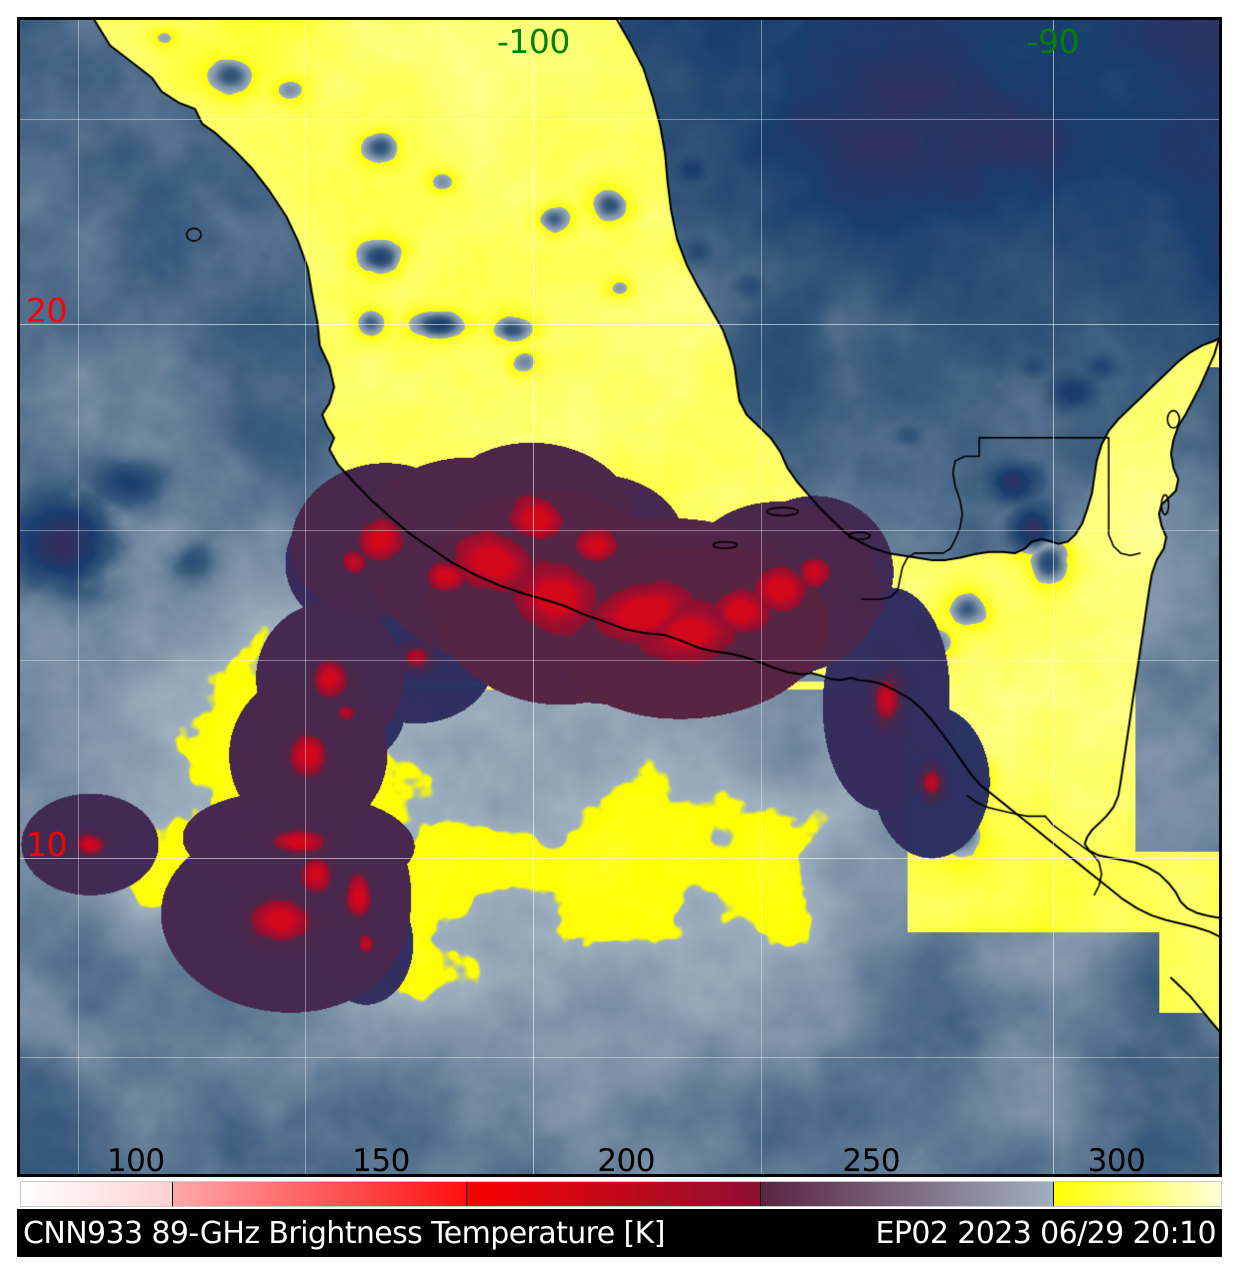  I want to click on longitude-label--90: -90, so click(1053, 41).